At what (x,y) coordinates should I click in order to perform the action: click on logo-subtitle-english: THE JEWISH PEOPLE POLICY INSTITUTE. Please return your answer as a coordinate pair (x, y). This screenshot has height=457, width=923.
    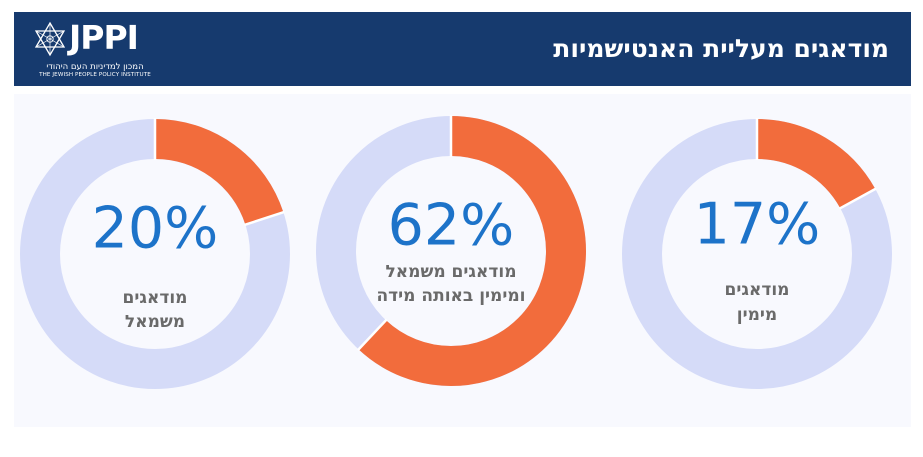
    Looking at the image, I should click on (95, 75).